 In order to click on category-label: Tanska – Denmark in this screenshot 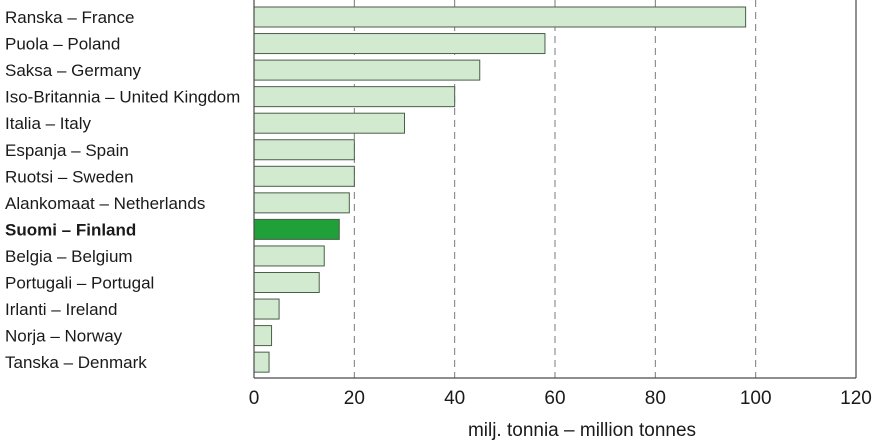, I will do `click(76, 362)`.